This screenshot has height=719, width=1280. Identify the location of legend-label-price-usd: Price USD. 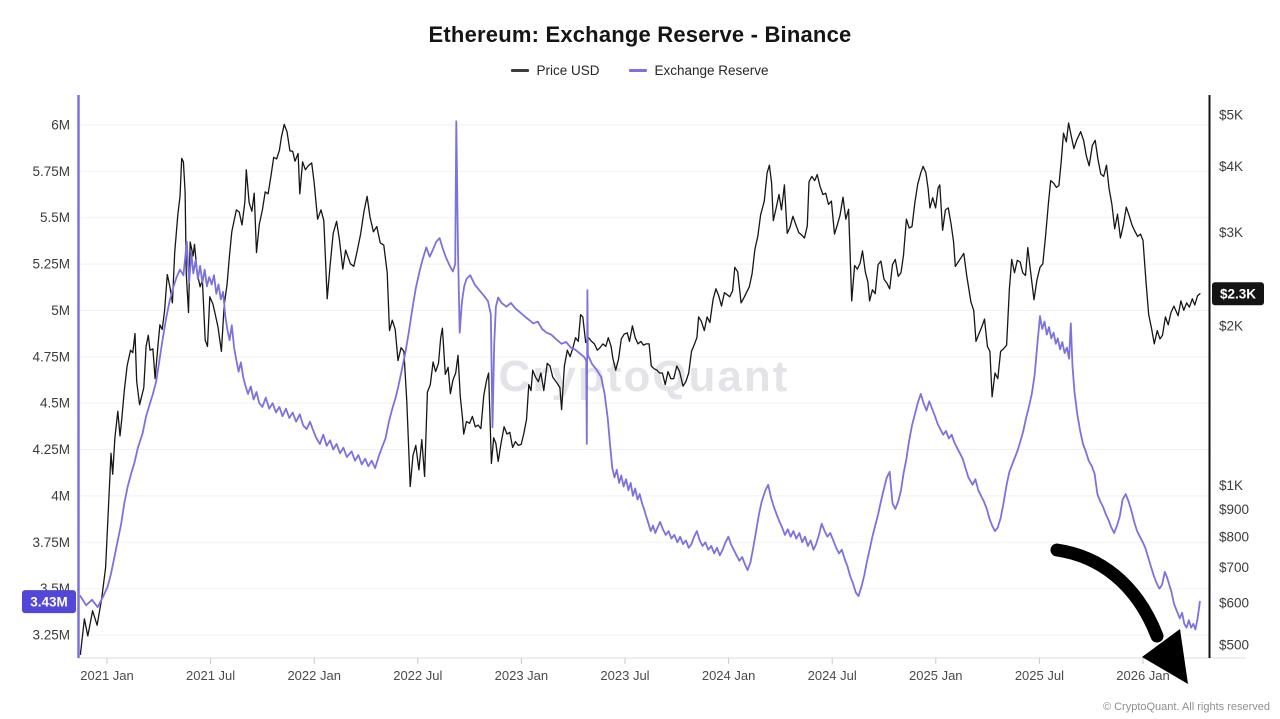
(568, 70).